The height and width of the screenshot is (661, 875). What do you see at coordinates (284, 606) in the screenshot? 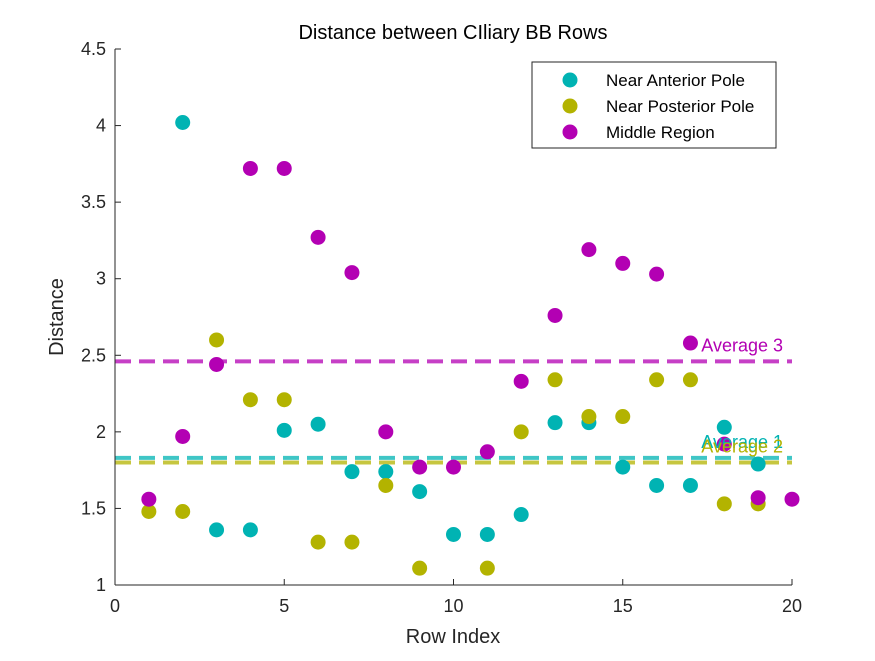
I see `x-tick-label: 5` at bounding box center [284, 606].